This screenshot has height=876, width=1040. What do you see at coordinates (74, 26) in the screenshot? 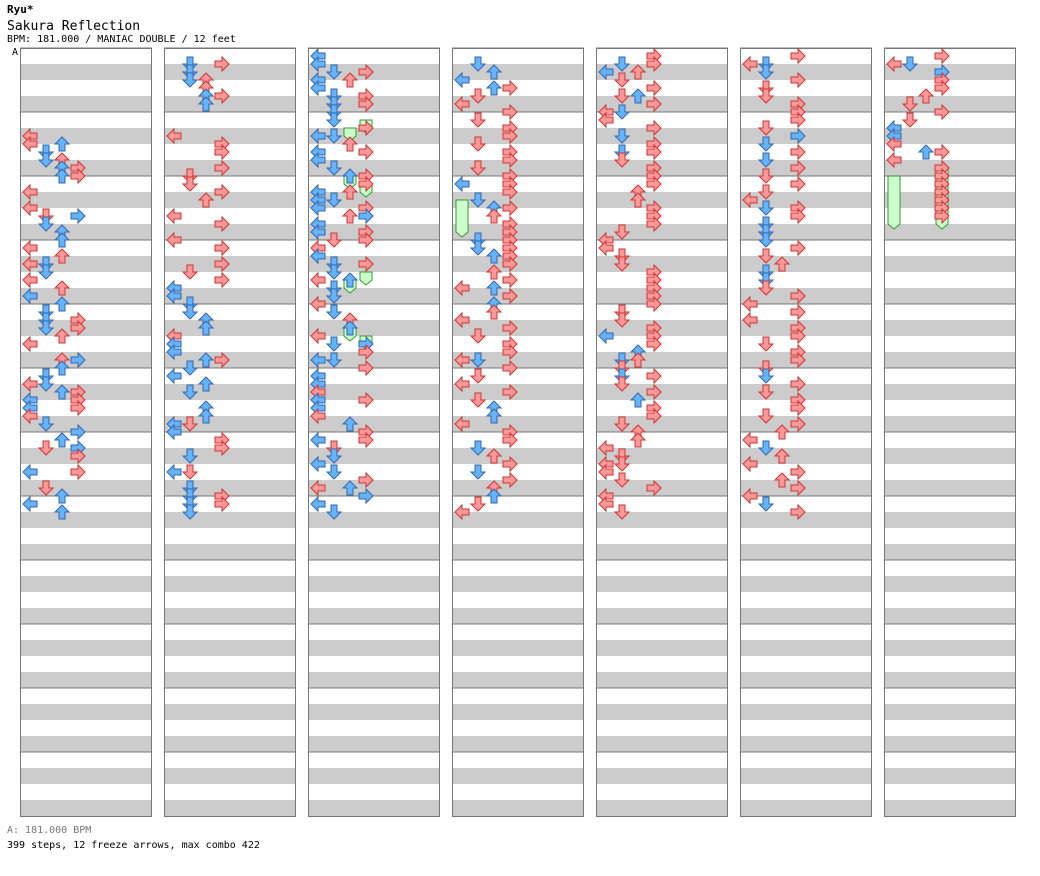
I see `song-title: Sakura Reflection` at bounding box center [74, 26].